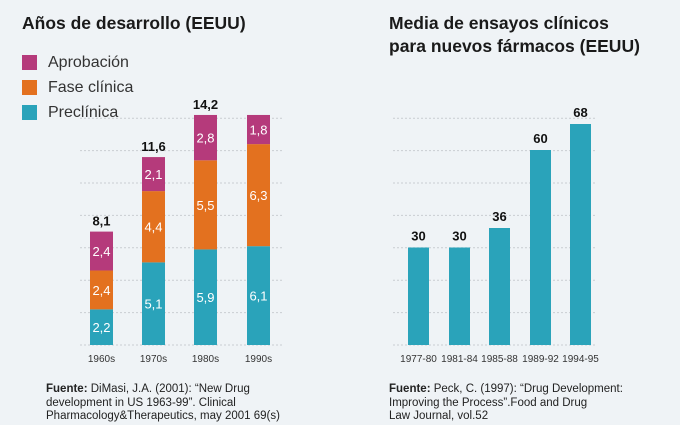 Image resolution: width=680 pixels, height=425 pixels. I want to click on segment-label: 5,5, so click(205, 205).